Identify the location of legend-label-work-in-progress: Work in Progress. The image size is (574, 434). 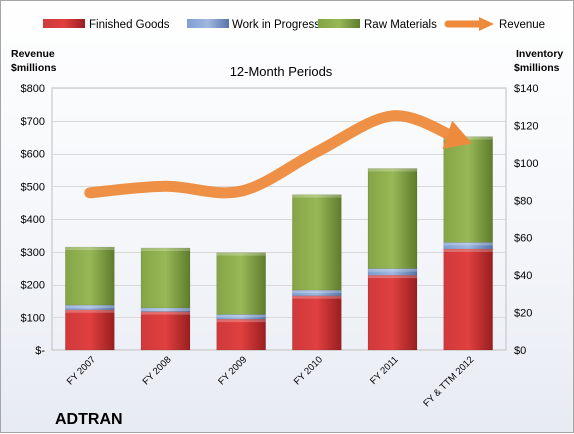
(276, 25).